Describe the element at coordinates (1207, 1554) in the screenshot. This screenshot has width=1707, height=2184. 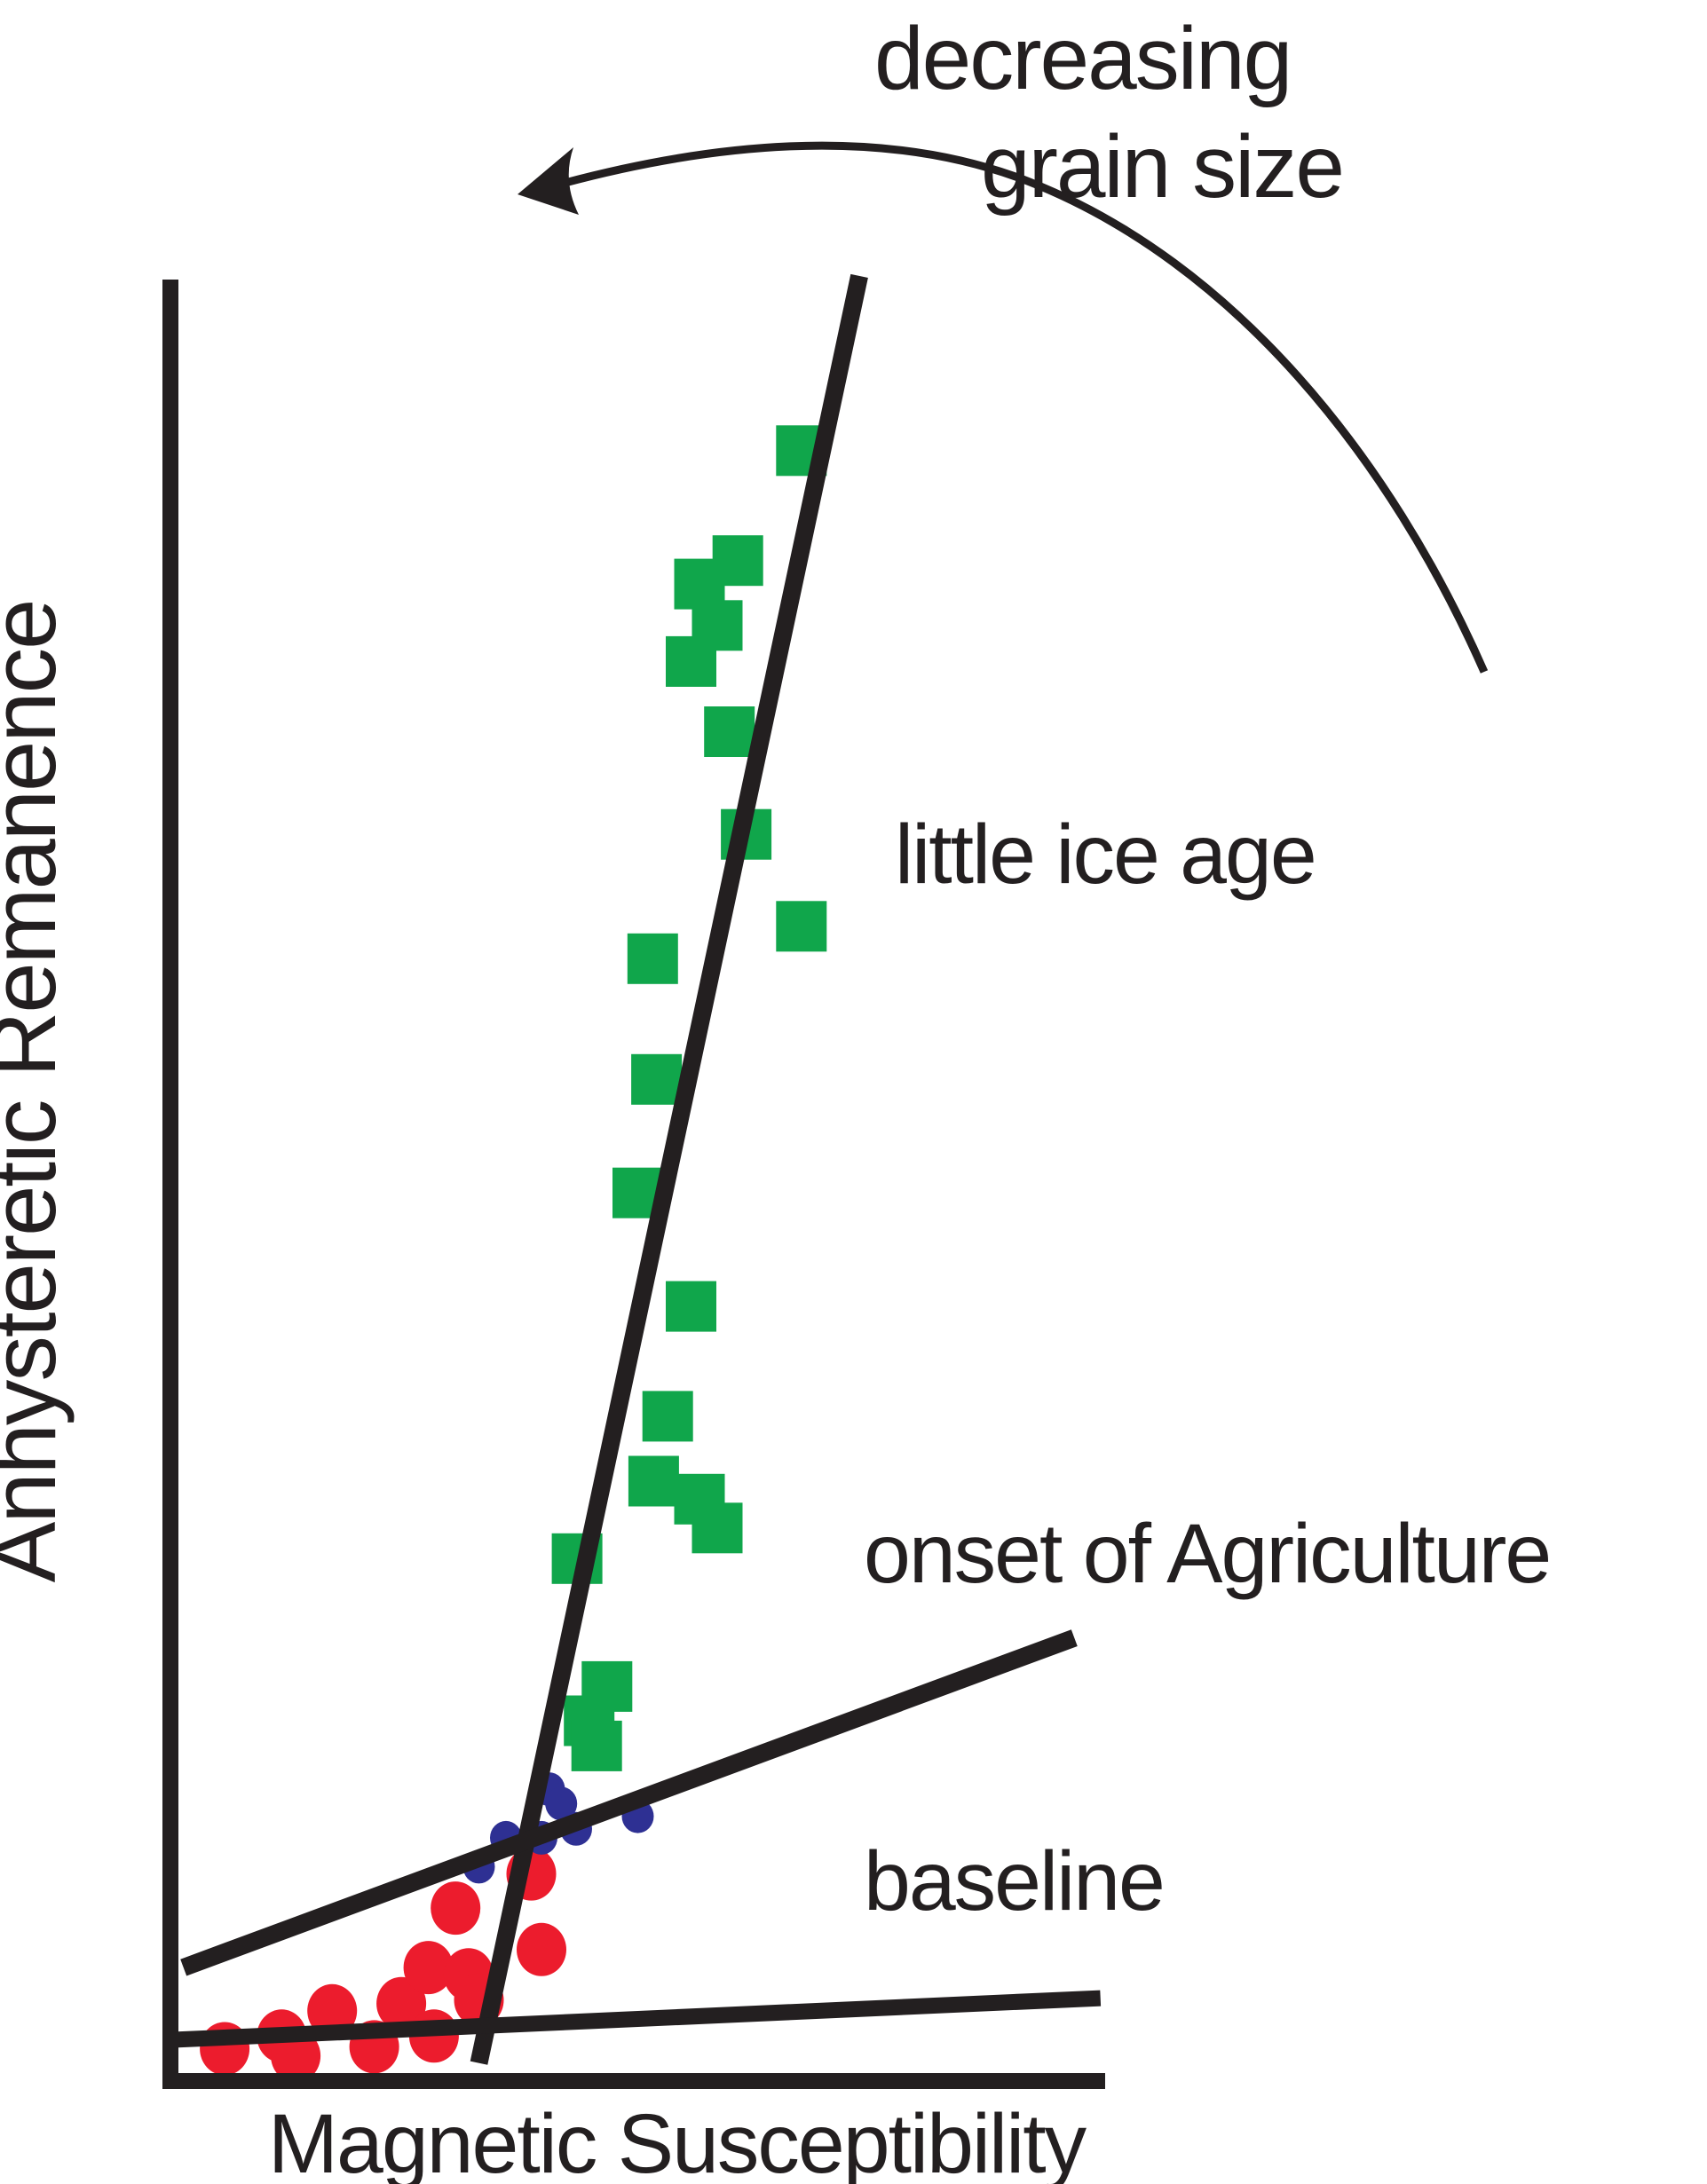
I see `label-onset-of-agriculture: onset of Agriculture` at that location.